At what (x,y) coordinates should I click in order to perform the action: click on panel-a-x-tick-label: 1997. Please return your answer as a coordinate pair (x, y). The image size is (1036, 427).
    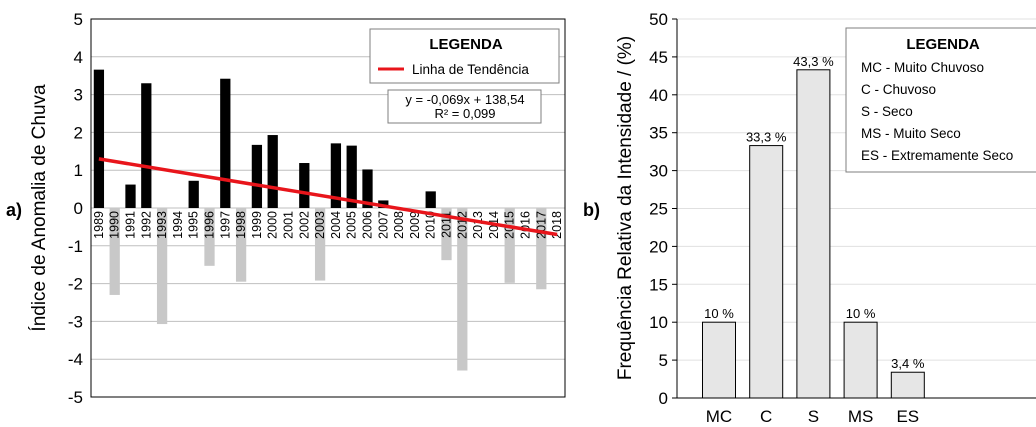
    Looking at the image, I should click on (225, 225).